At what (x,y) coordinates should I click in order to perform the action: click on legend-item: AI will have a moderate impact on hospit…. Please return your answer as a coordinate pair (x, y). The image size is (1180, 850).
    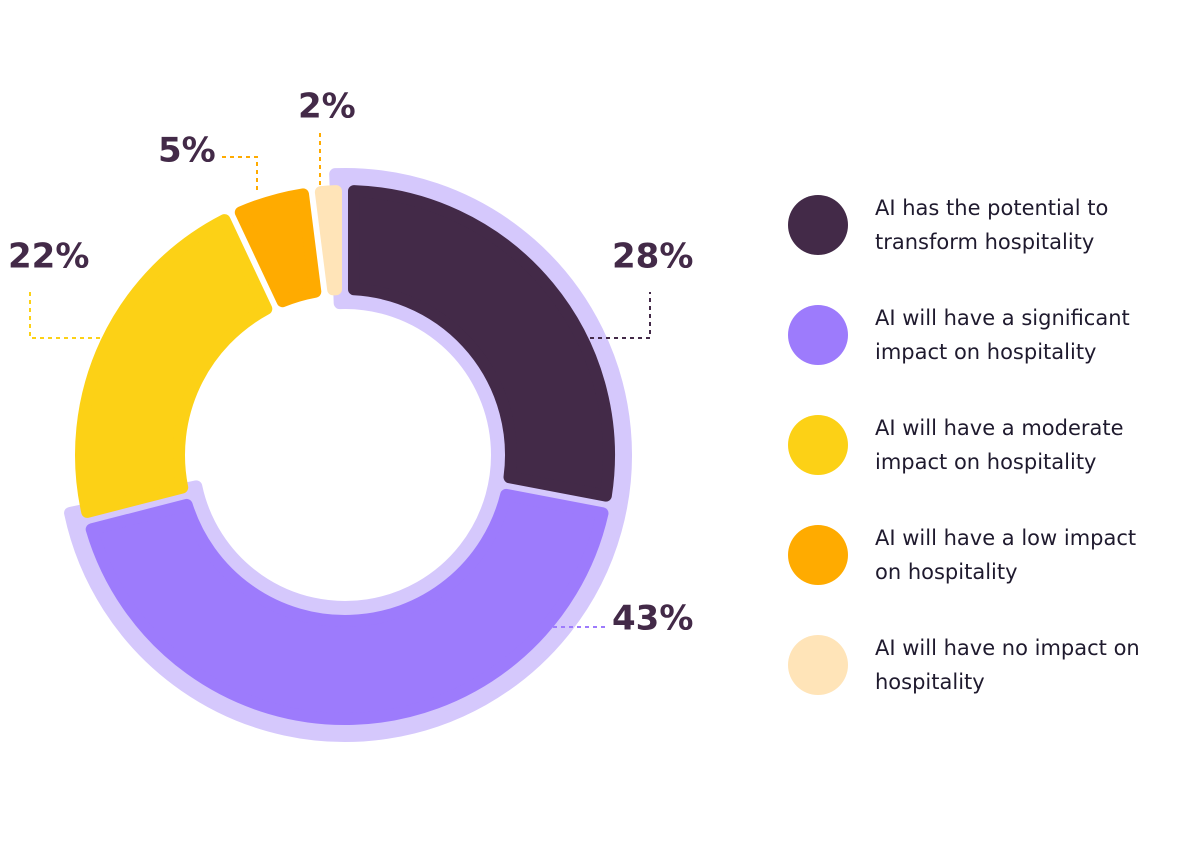
    Looking at the image, I should click on (983, 445).